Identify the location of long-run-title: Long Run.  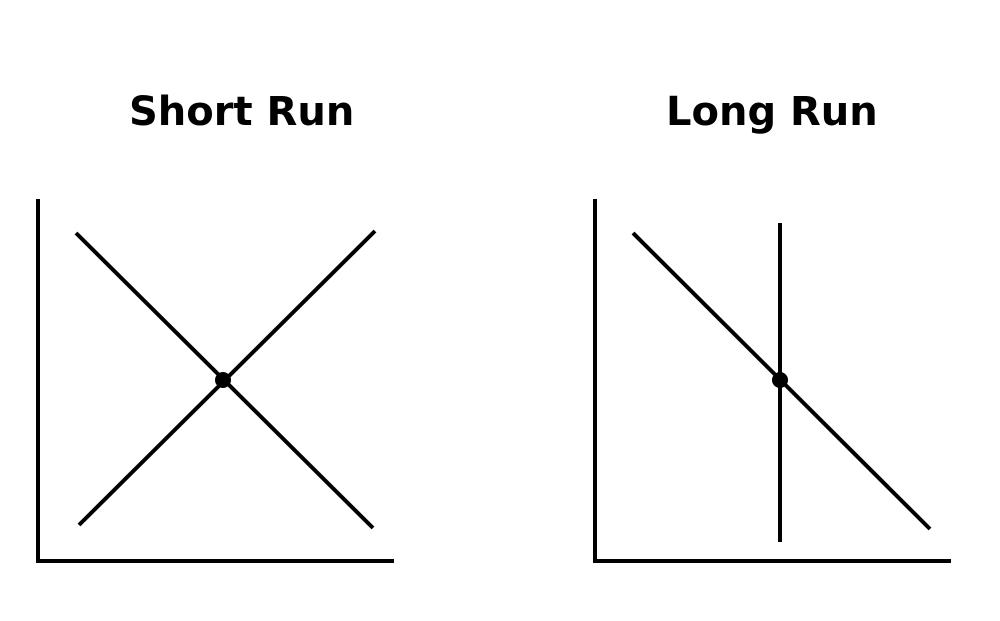
(772, 112).